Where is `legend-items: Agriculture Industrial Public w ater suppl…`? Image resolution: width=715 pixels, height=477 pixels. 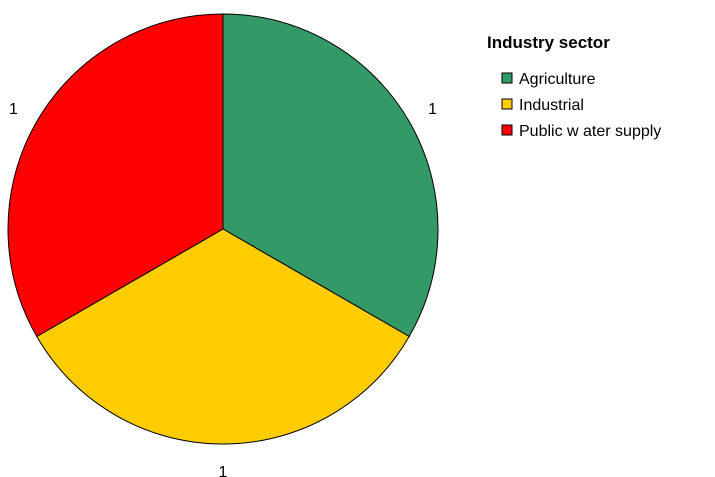
legend-items: Agriculture Industrial Public w ater suppl… is located at coordinates (581, 105).